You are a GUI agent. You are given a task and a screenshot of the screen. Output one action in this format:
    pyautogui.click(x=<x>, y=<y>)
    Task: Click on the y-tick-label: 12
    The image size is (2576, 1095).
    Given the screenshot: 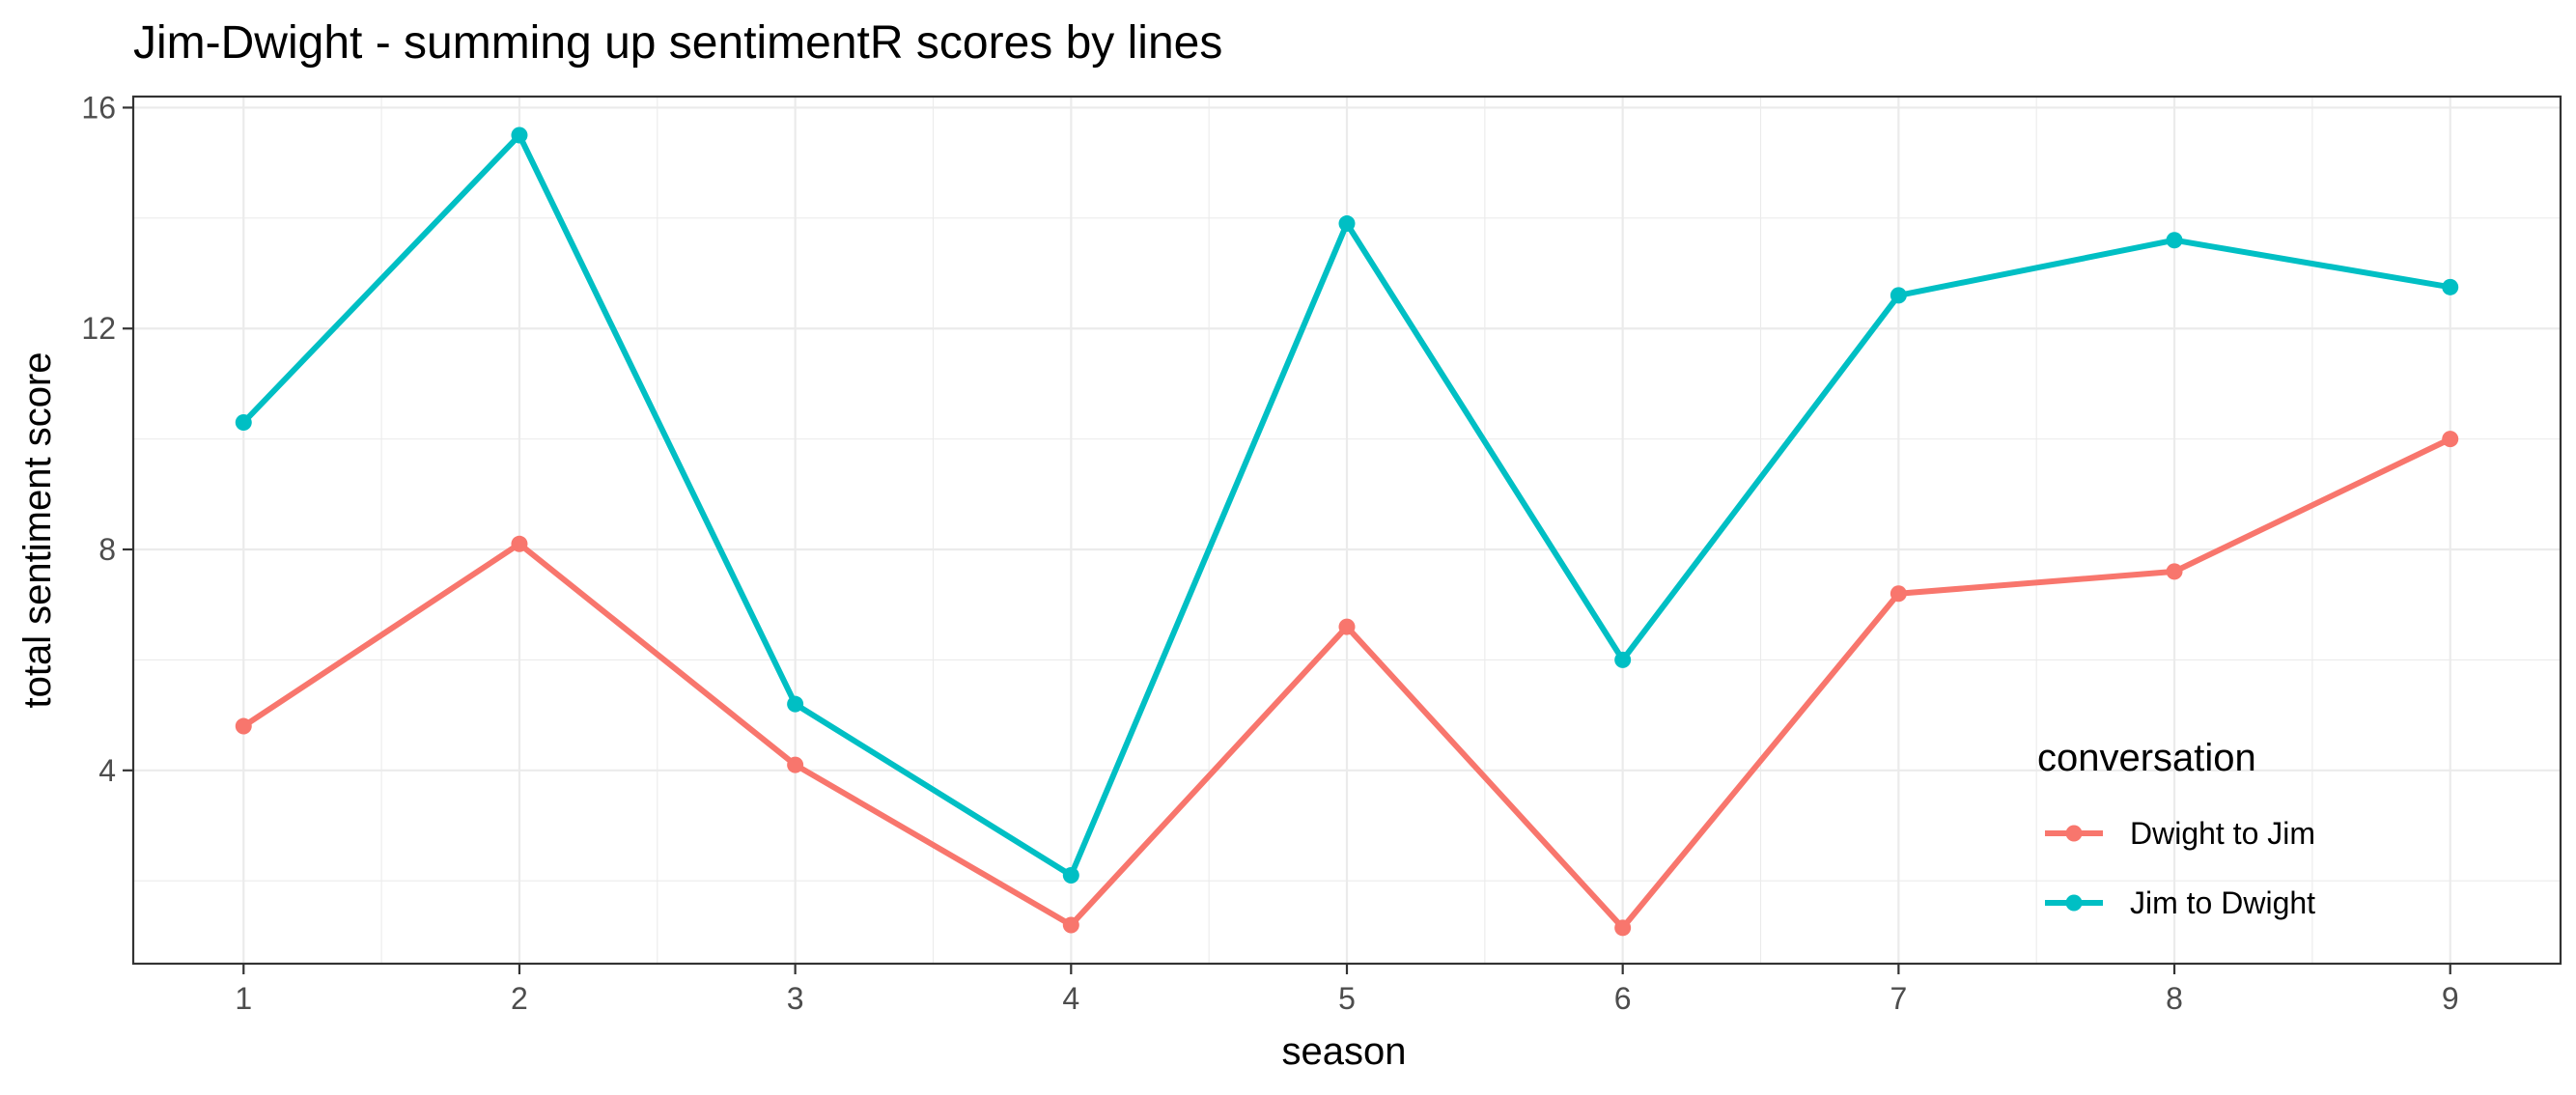 What is the action you would take?
    pyautogui.click(x=99, y=328)
    